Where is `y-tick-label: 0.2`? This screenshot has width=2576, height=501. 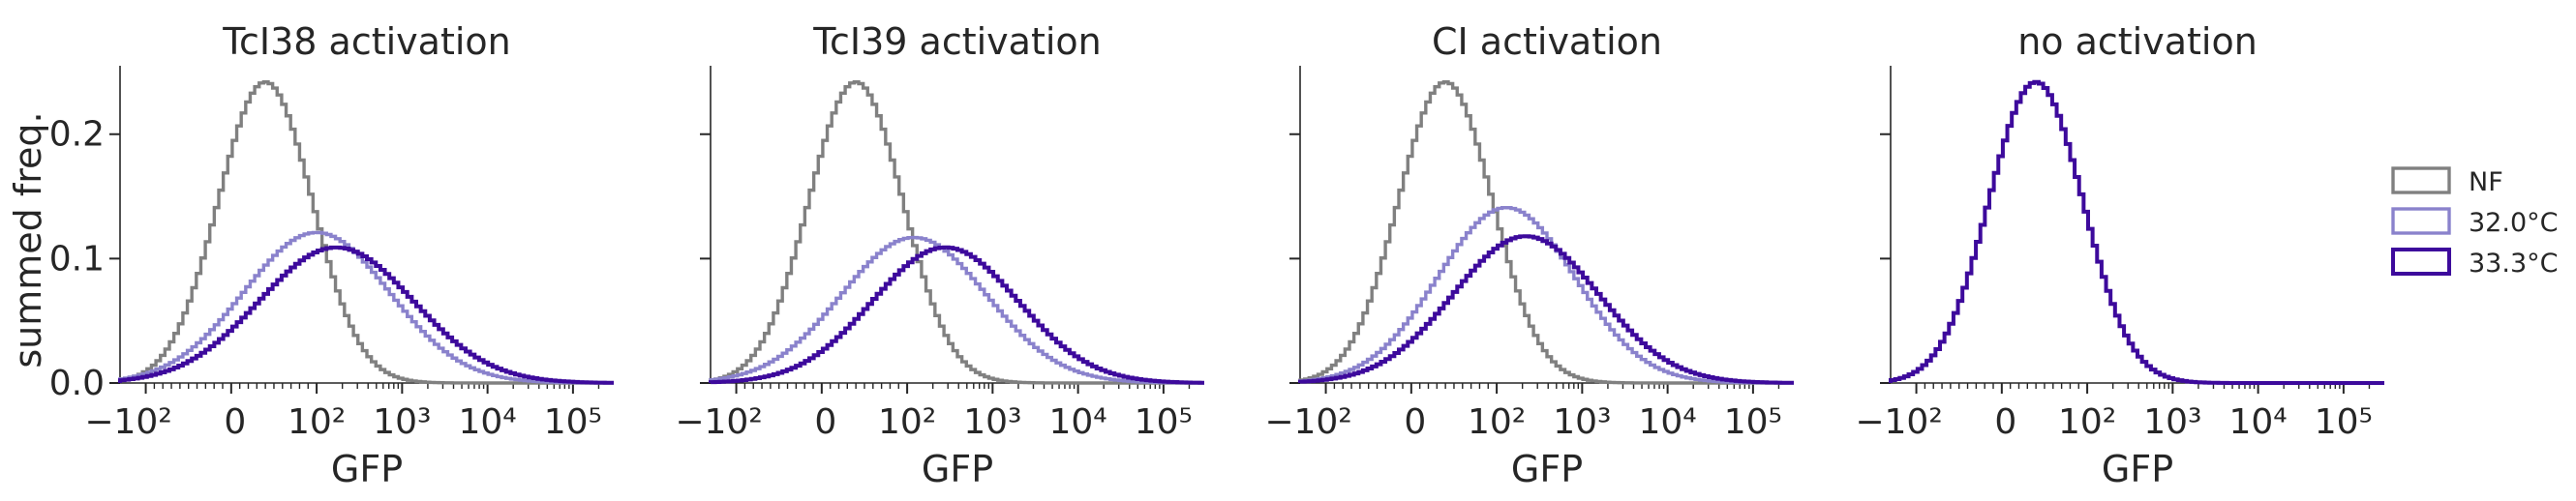 y-tick-label: 0.2 is located at coordinates (77, 135).